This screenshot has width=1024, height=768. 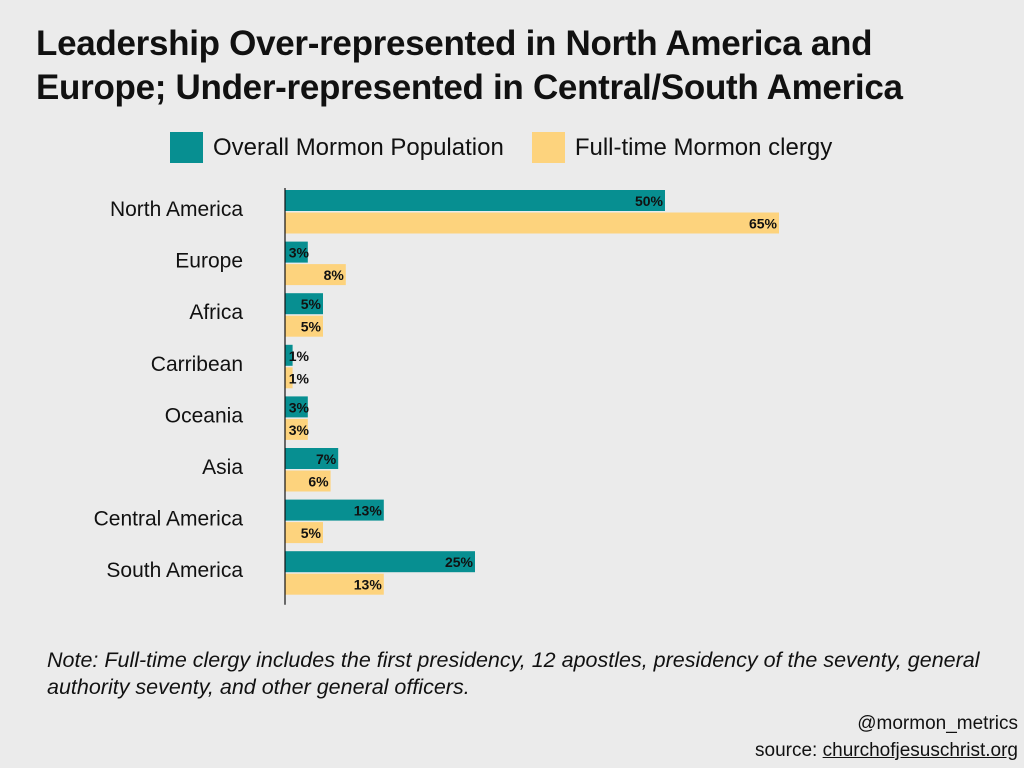 What do you see at coordinates (174, 570) in the screenshot?
I see `category-label-south-america: South America` at bounding box center [174, 570].